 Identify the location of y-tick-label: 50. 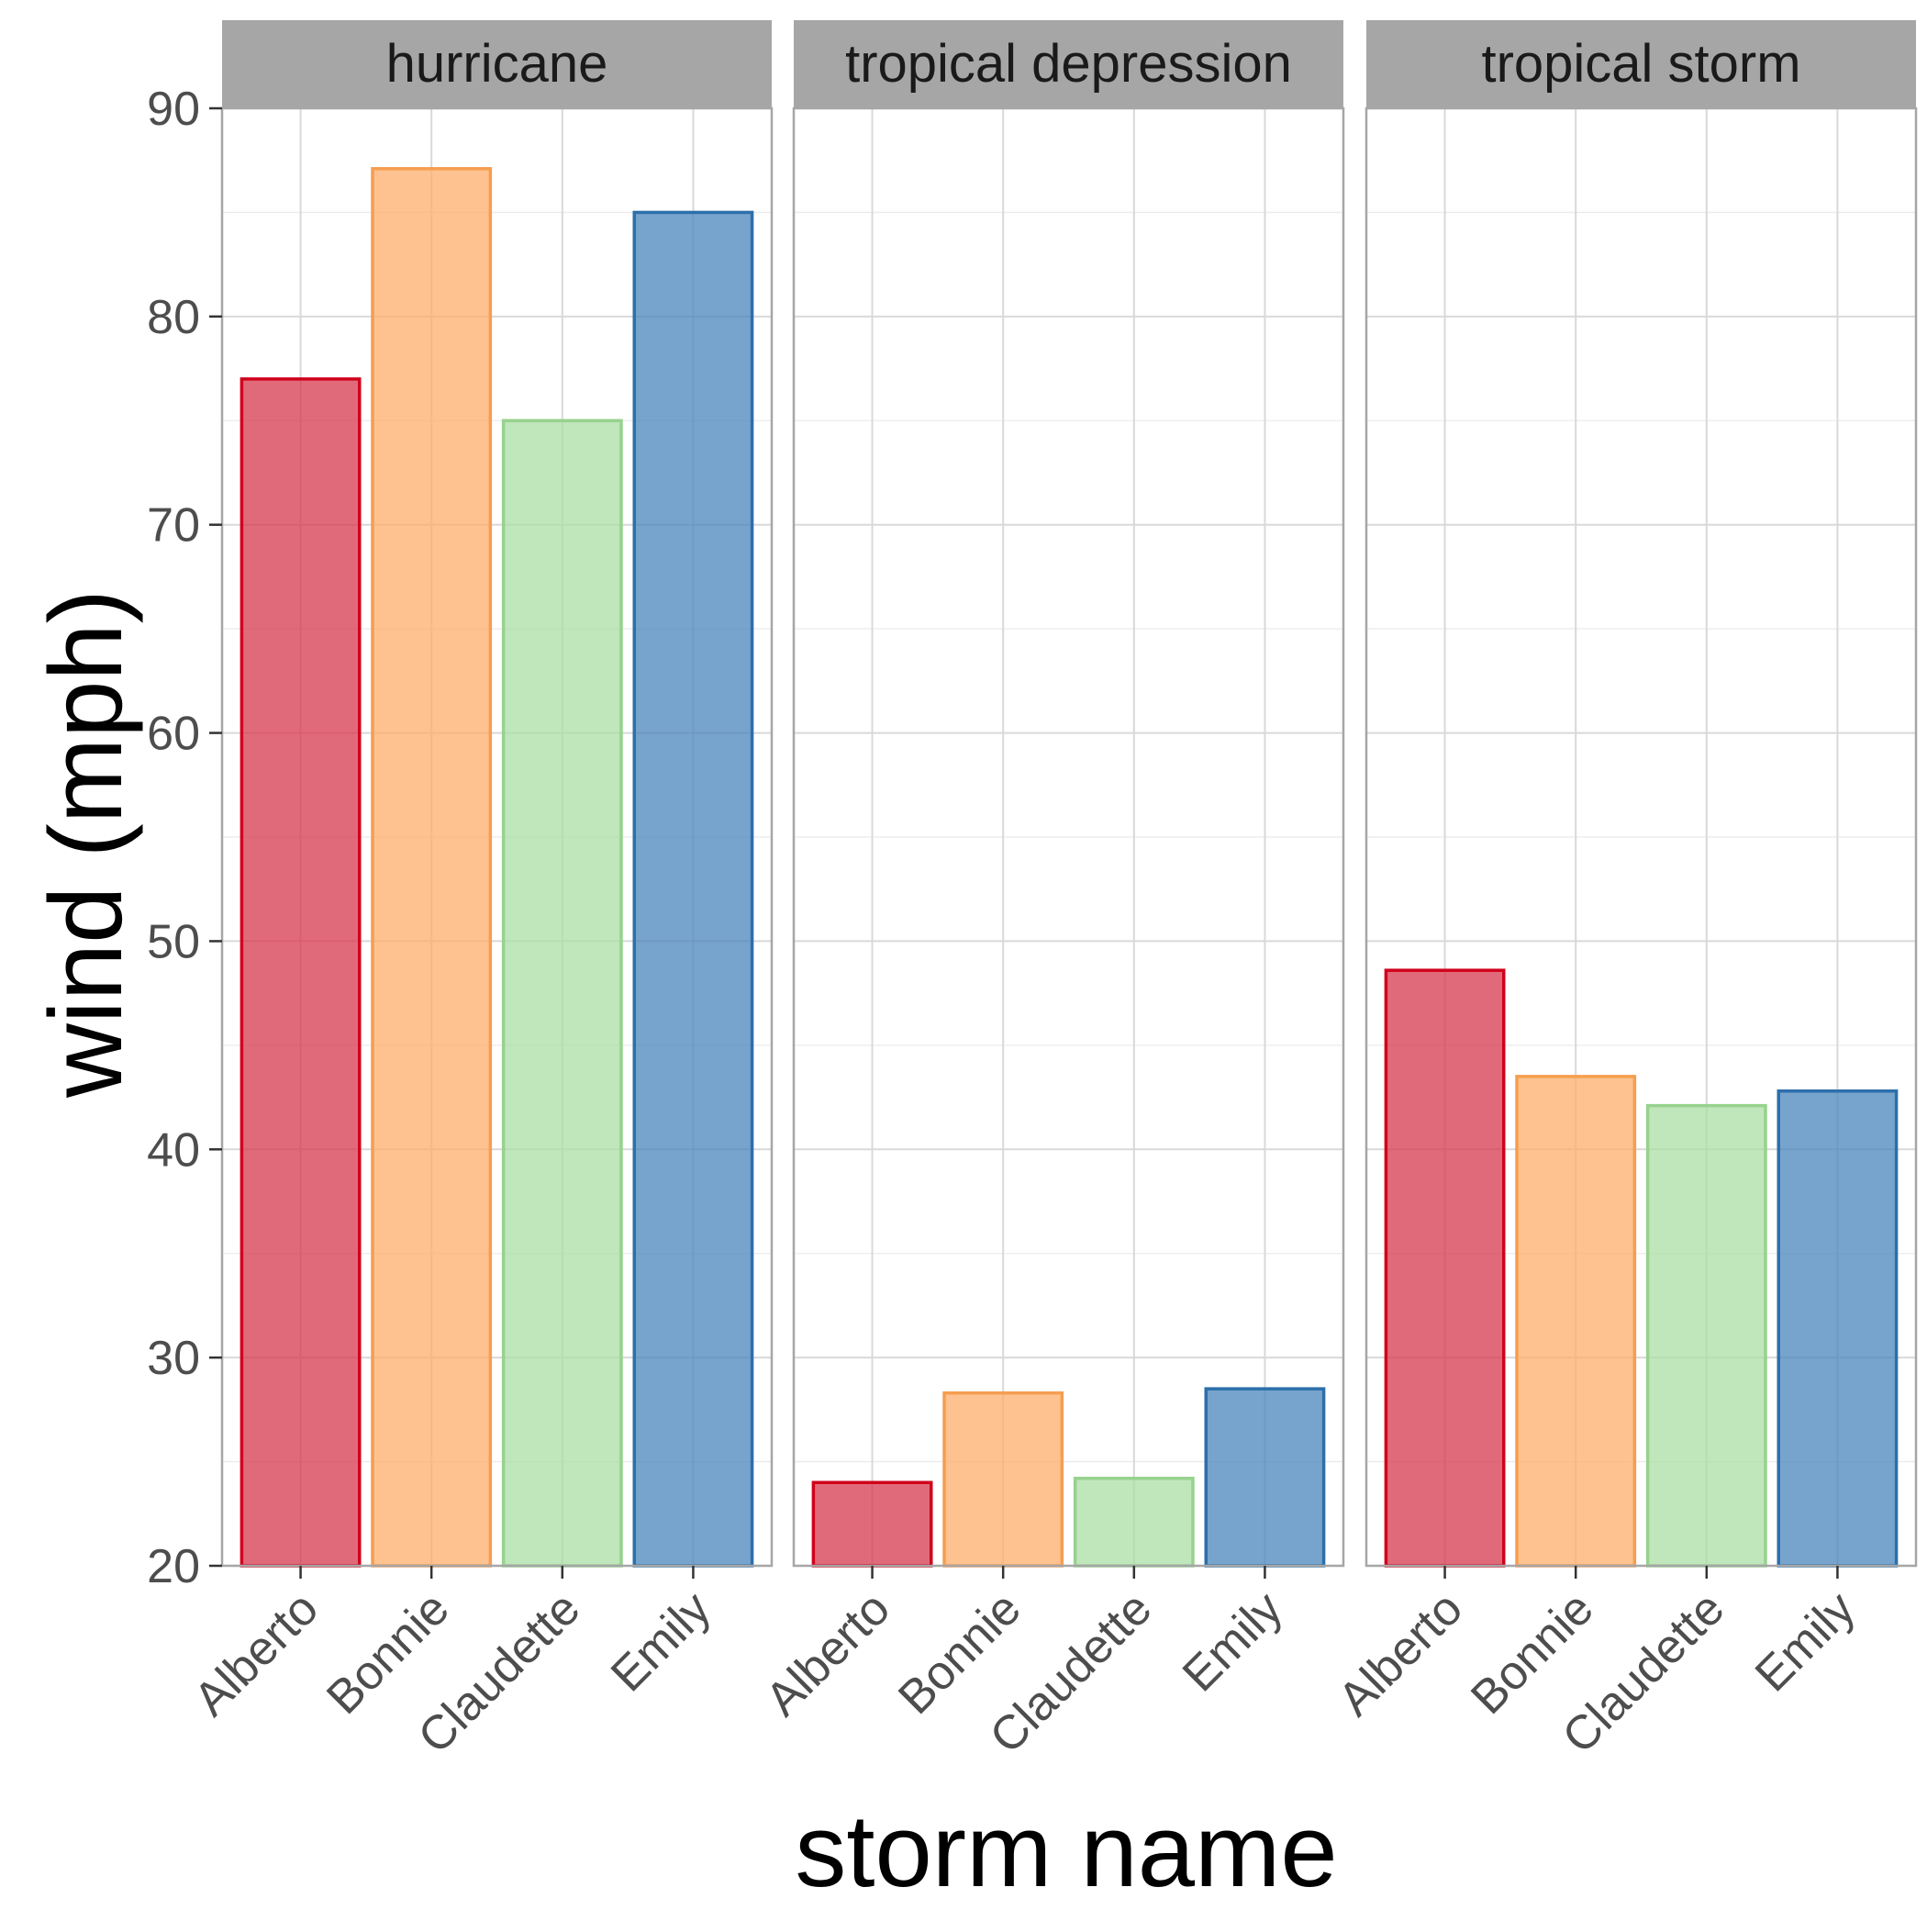
(173, 942).